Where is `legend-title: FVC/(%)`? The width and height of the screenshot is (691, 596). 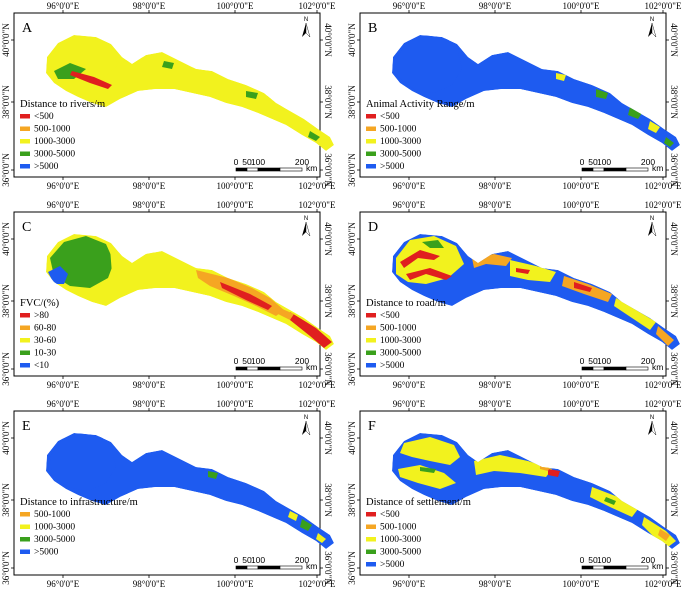
legend-title: FVC/(%) is located at coordinates (40, 303).